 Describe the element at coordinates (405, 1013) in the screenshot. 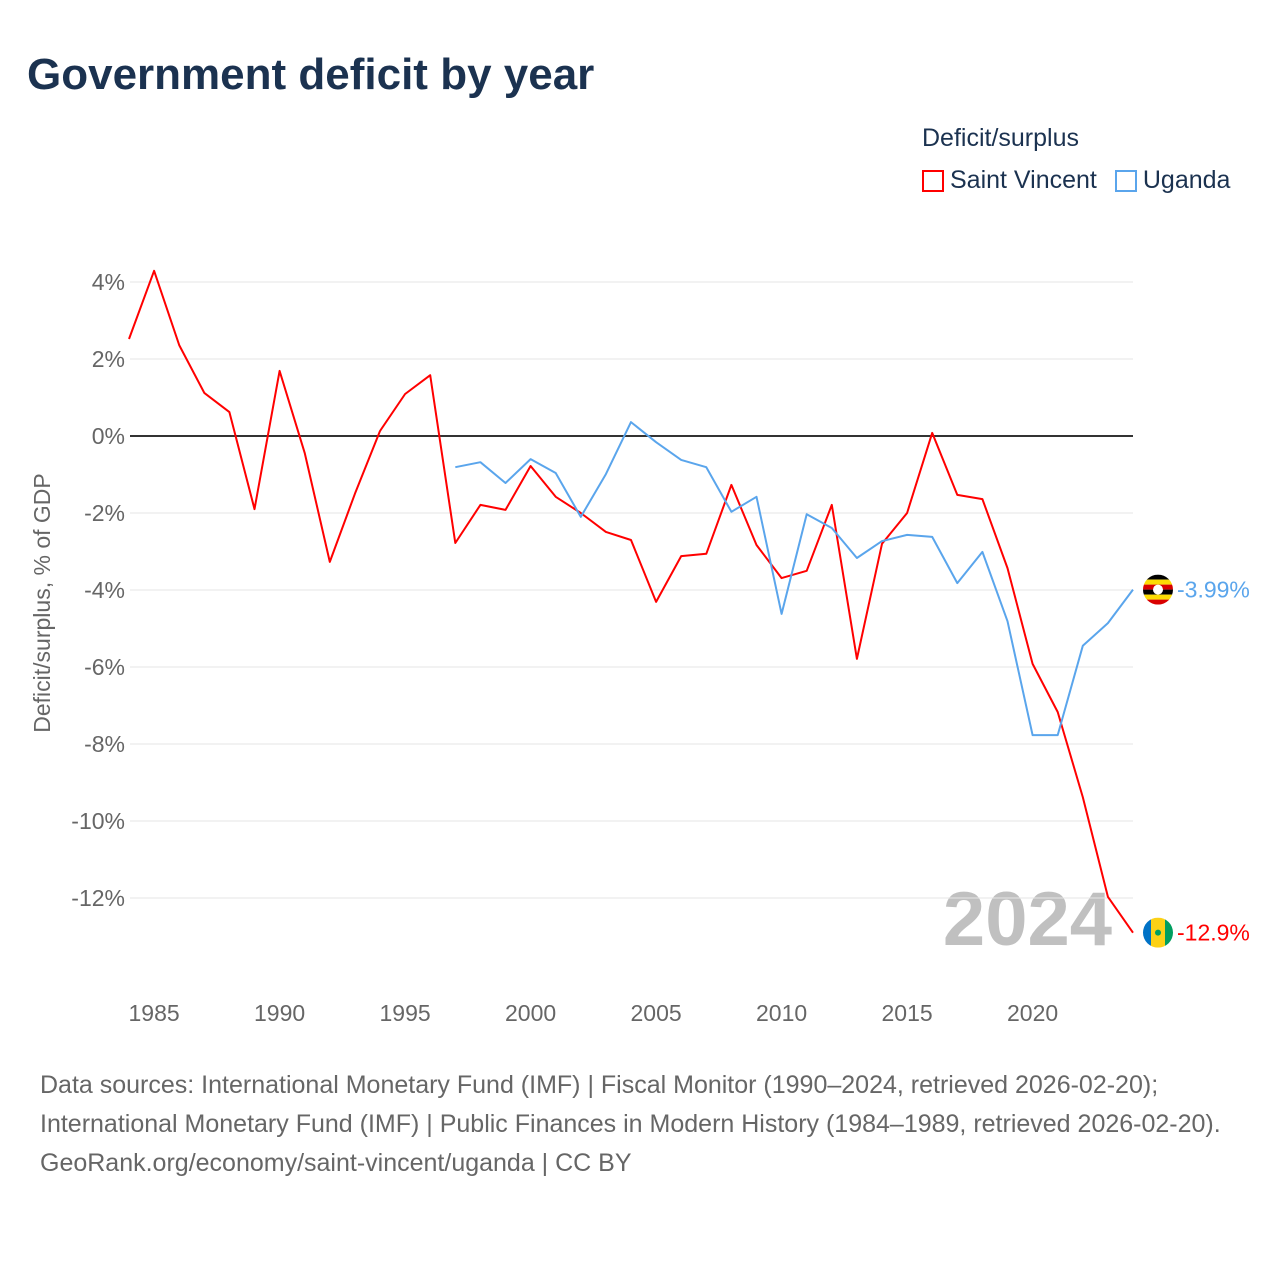

I see `x-tick-label: 1995` at that location.